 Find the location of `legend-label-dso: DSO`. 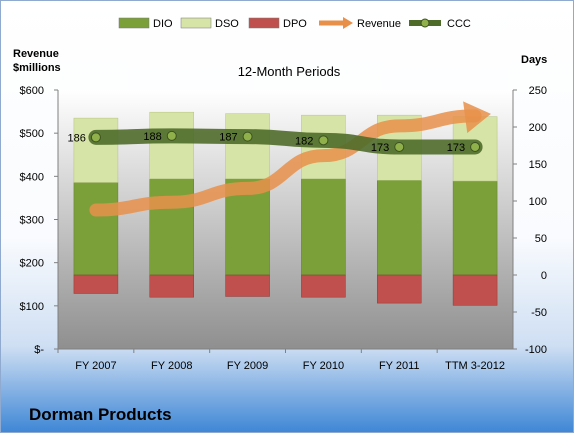

legend-label-dso: DSO is located at coordinates (227, 24).